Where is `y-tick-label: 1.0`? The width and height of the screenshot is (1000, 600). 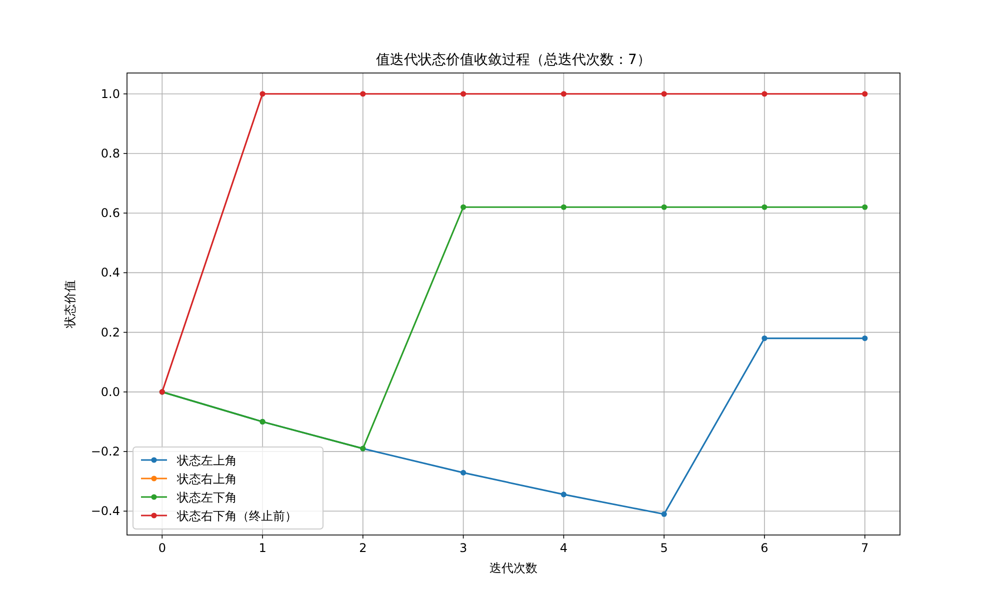 y-tick-label: 1.0 is located at coordinates (110, 93).